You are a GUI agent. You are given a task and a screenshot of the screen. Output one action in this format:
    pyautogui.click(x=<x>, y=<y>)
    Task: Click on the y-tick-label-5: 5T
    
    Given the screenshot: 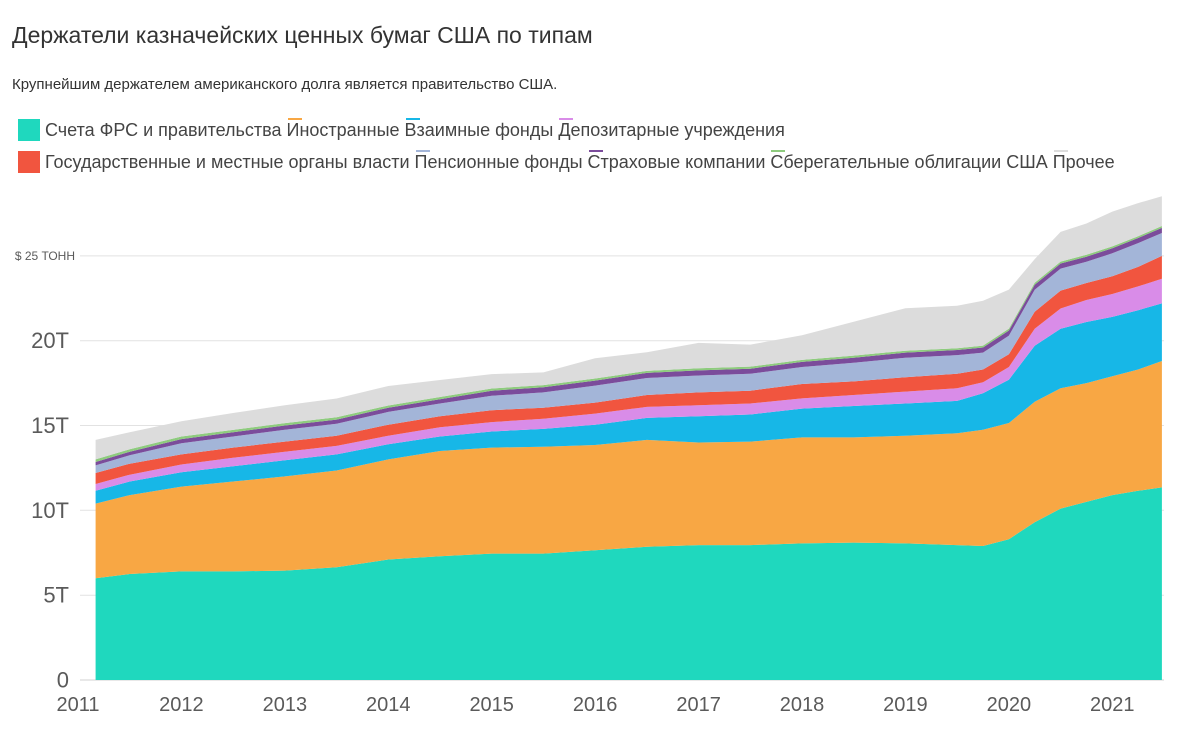 What is the action you would take?
    pyautogui.click(x=56, y=595)
    